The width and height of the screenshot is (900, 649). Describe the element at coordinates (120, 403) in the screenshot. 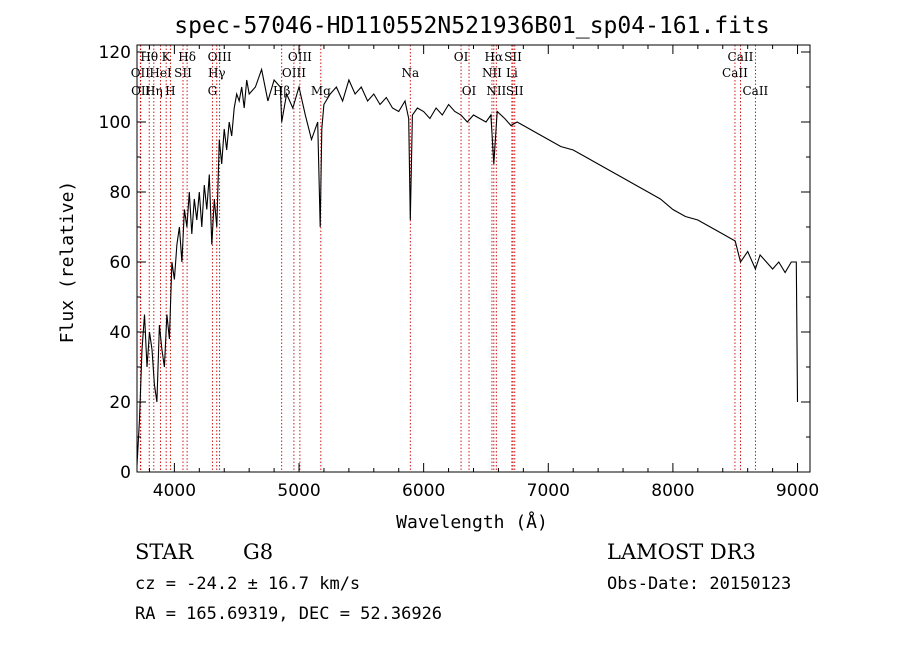

I see `y-tick-label: 20` at that location.